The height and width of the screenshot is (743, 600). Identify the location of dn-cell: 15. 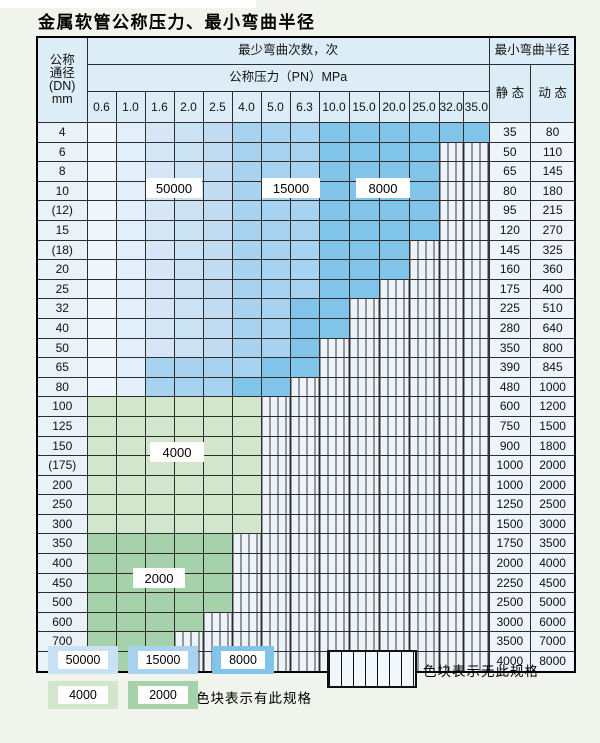
(62, 230).